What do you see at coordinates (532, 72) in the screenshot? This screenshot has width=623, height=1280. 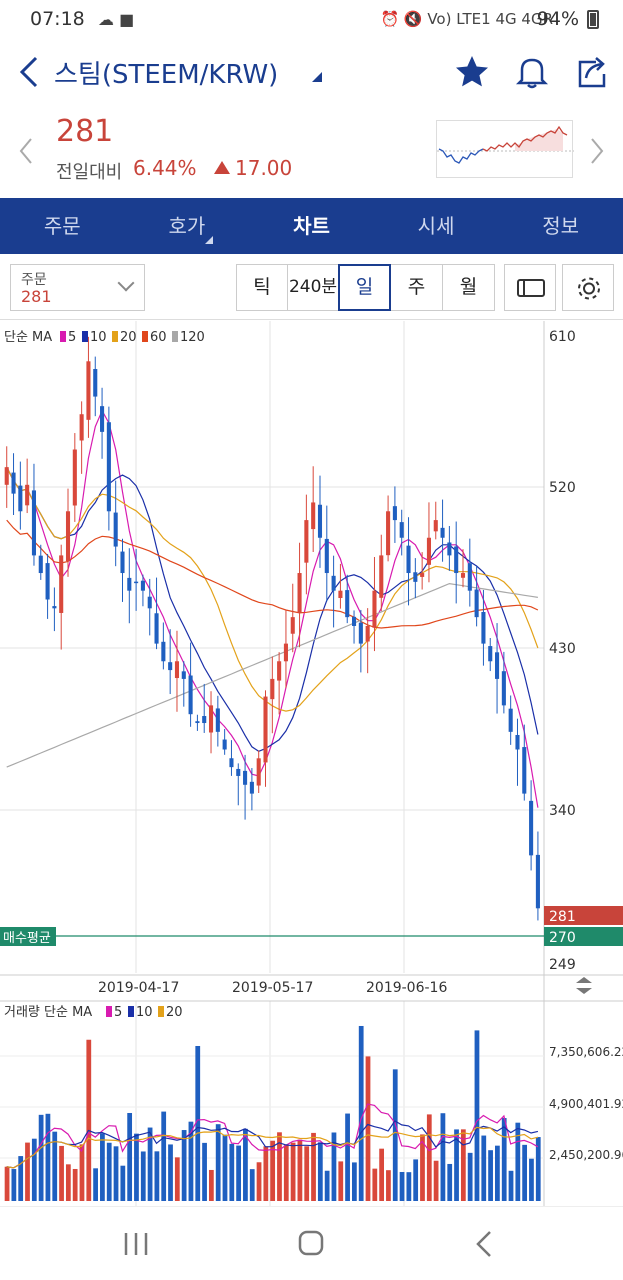 I see `bell-icon` at bounding box center [532, 72].